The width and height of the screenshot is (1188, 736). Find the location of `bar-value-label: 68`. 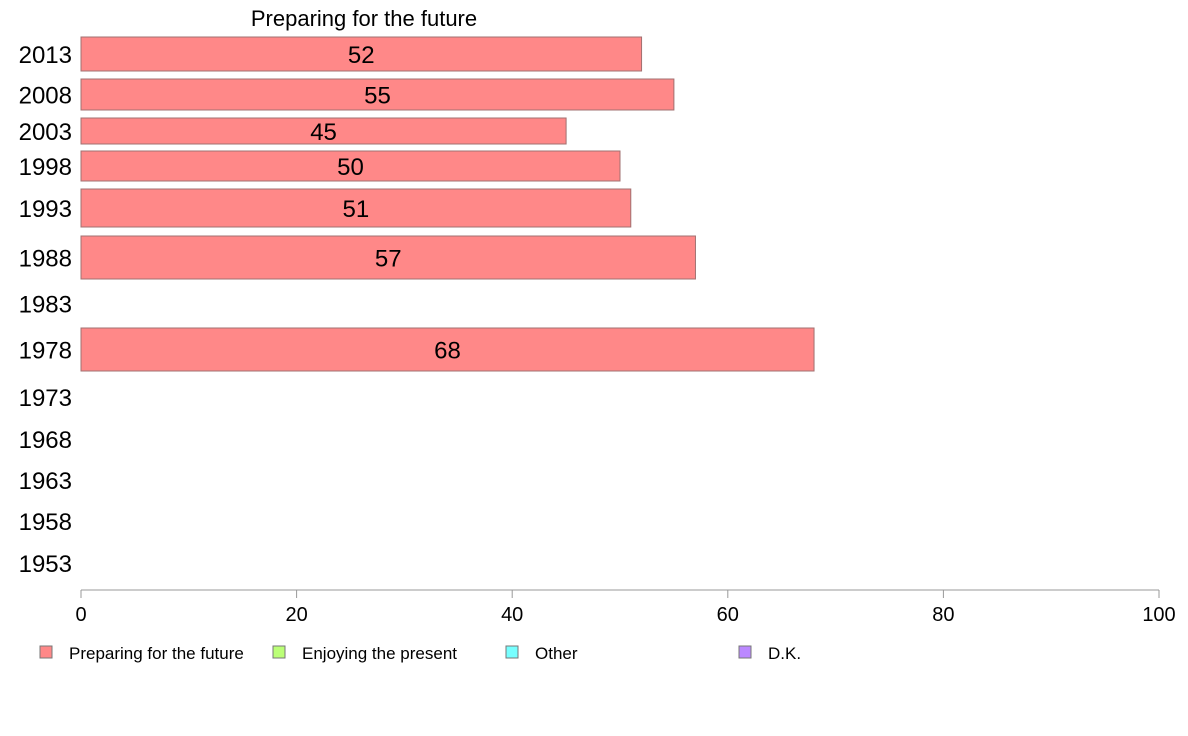

bar-value-label: 68 is located at coordinates (447, 351).